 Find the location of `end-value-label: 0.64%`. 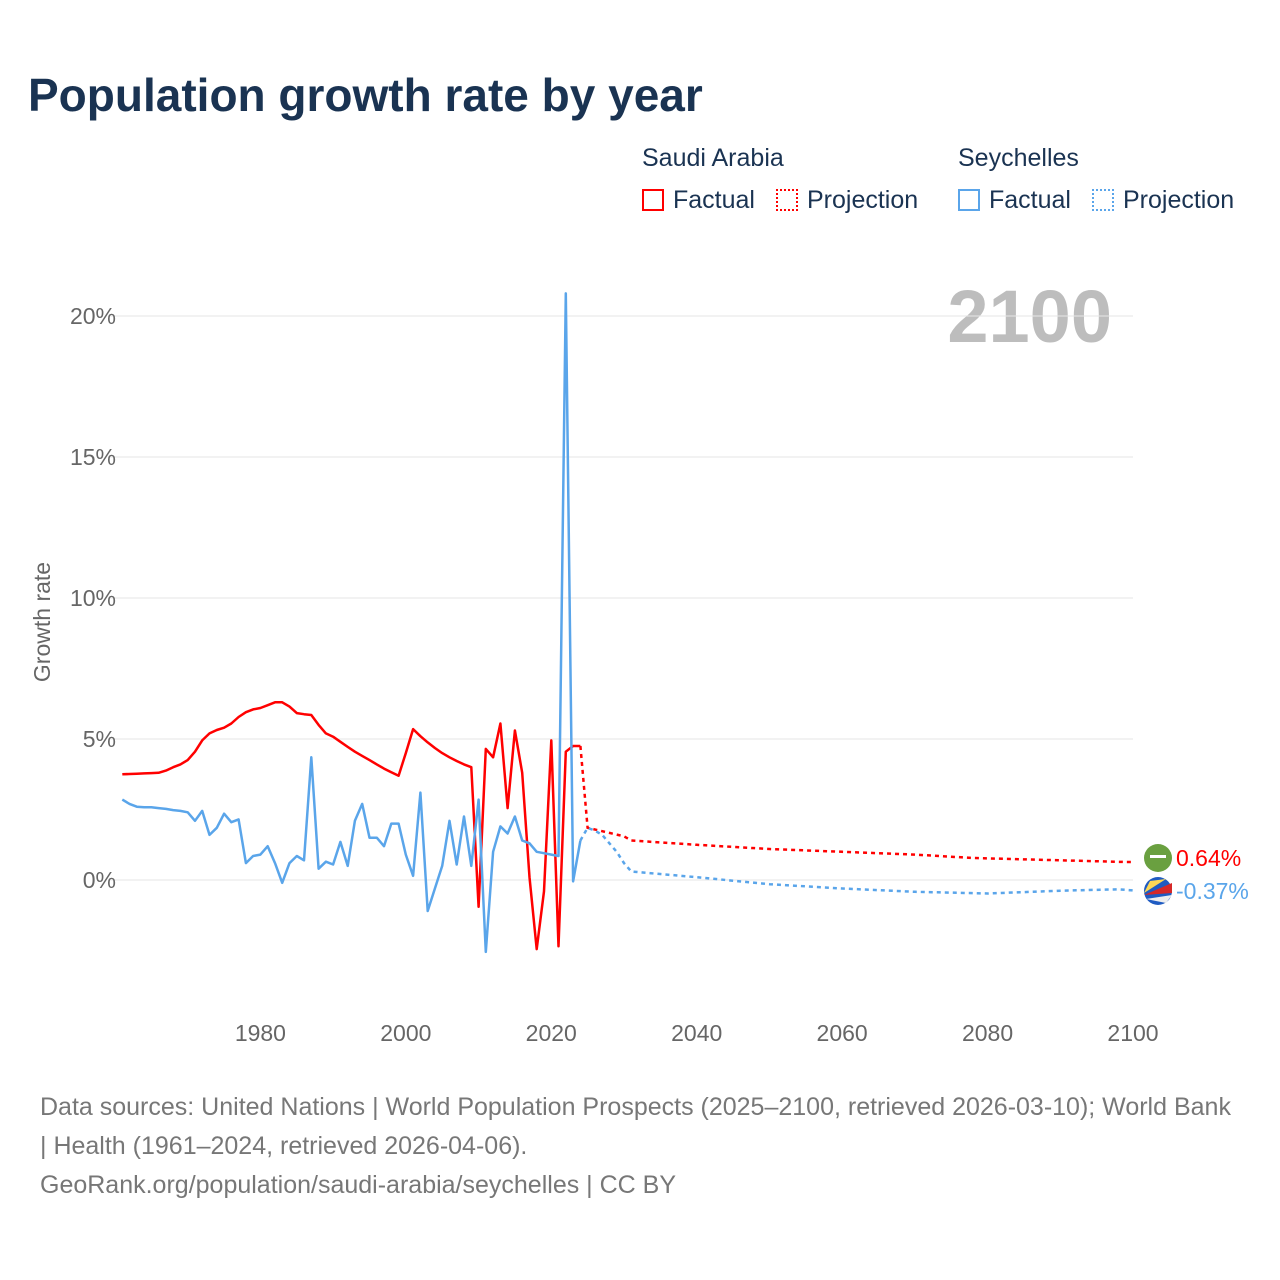

end-value-label: 0.64% is located at coordinates (1208, 858).